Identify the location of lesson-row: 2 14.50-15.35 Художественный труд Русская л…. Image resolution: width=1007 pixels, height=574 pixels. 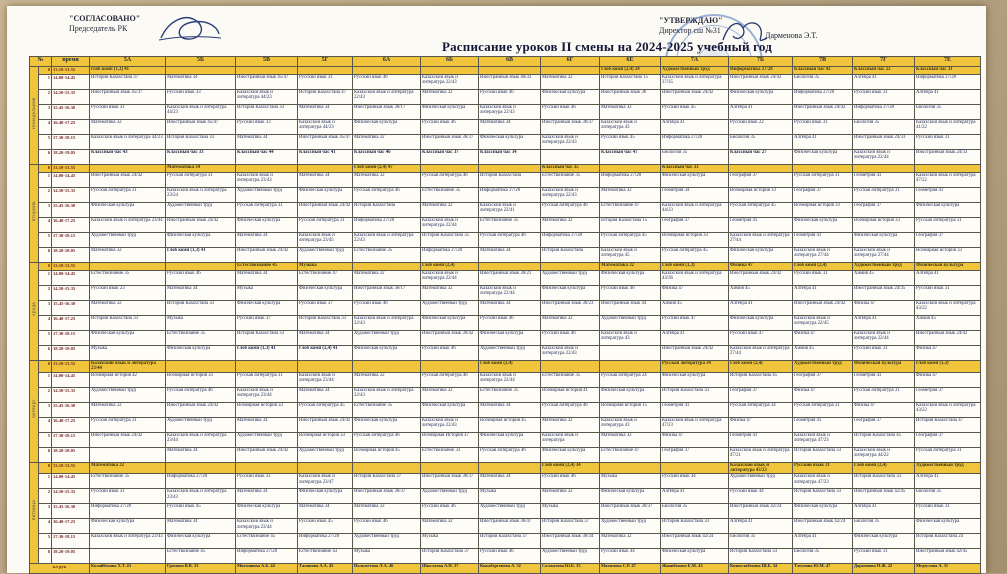
(505, 394).